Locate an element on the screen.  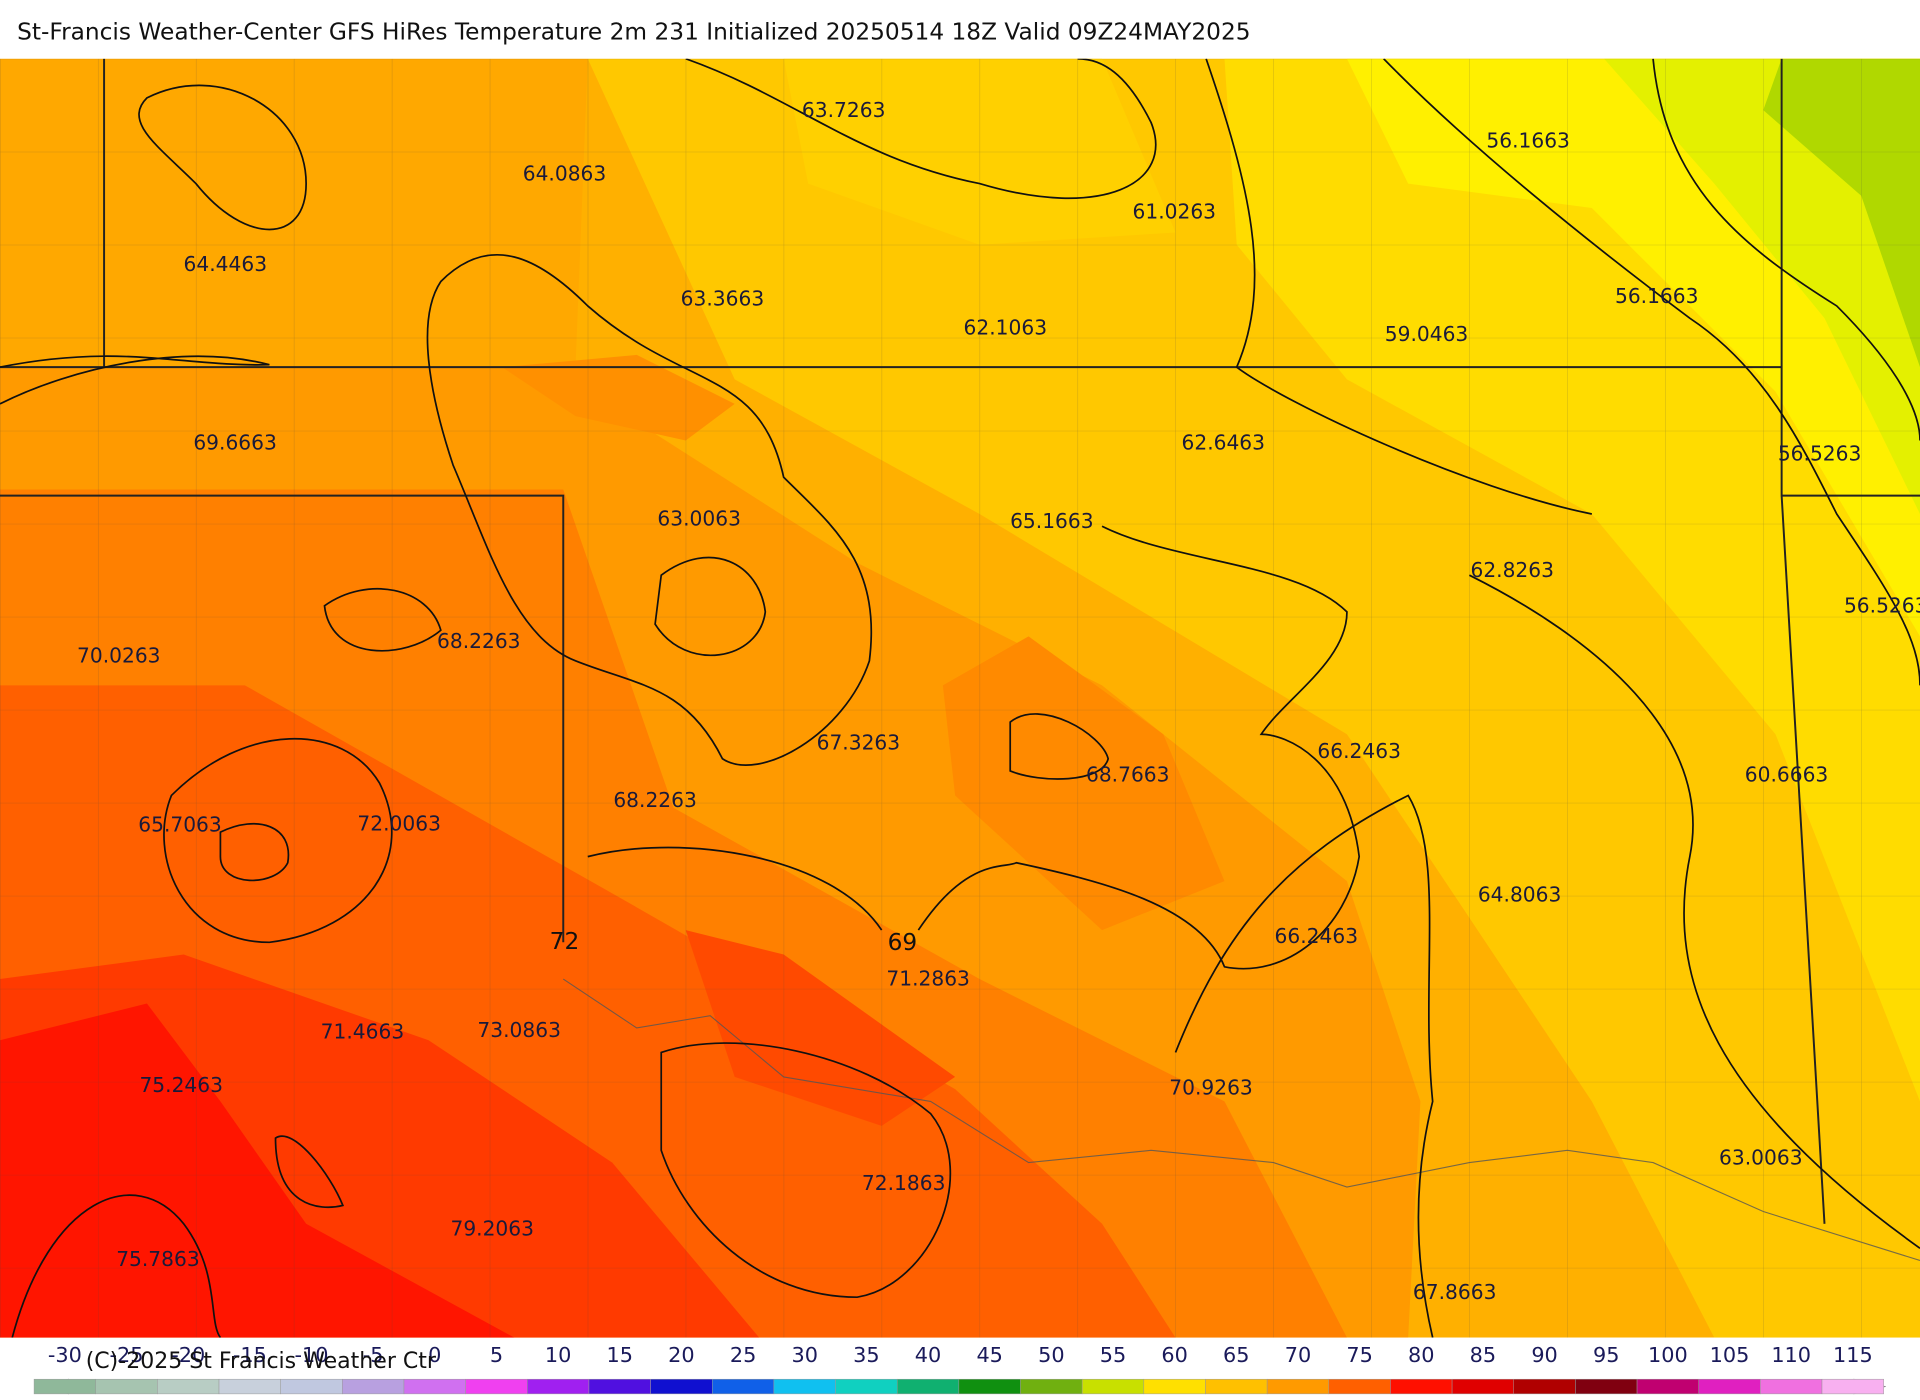
colorbar-tick-label: 90 is located at coordinates (1544, 1355).